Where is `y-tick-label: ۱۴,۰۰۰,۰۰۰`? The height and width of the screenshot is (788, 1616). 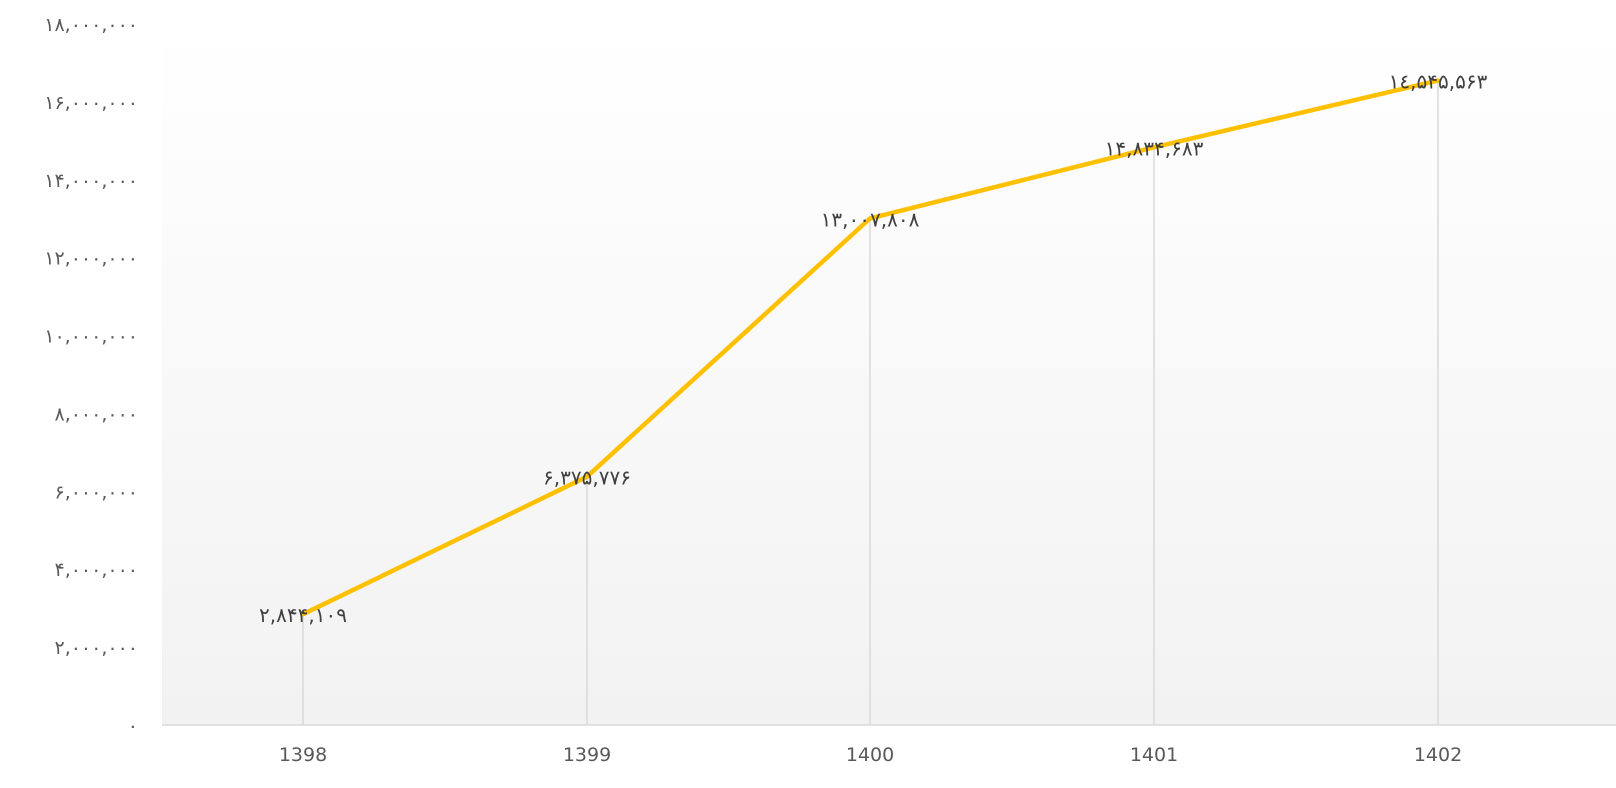 y-tick-label: ۱۴,۰۰۰,۰۰۰ is located at coordinates (91, 181).